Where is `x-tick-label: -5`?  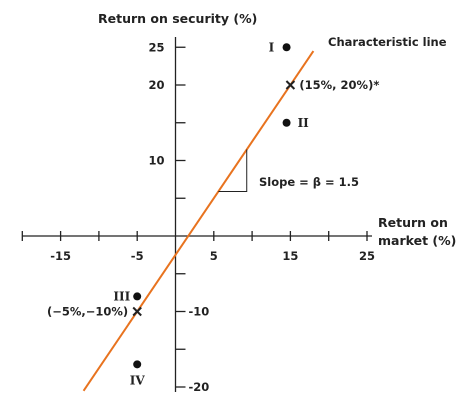 x-tick-label: -5 is located at coordinates (137, 256).